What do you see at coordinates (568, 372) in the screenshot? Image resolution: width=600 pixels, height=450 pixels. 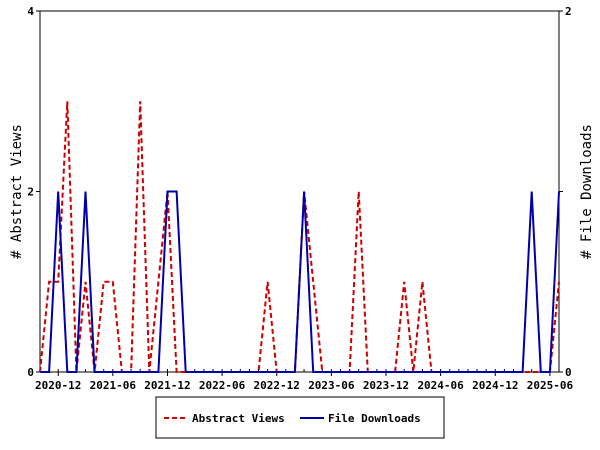 I see `y-right-tick-label: 0` at bounding box center [568, 372].